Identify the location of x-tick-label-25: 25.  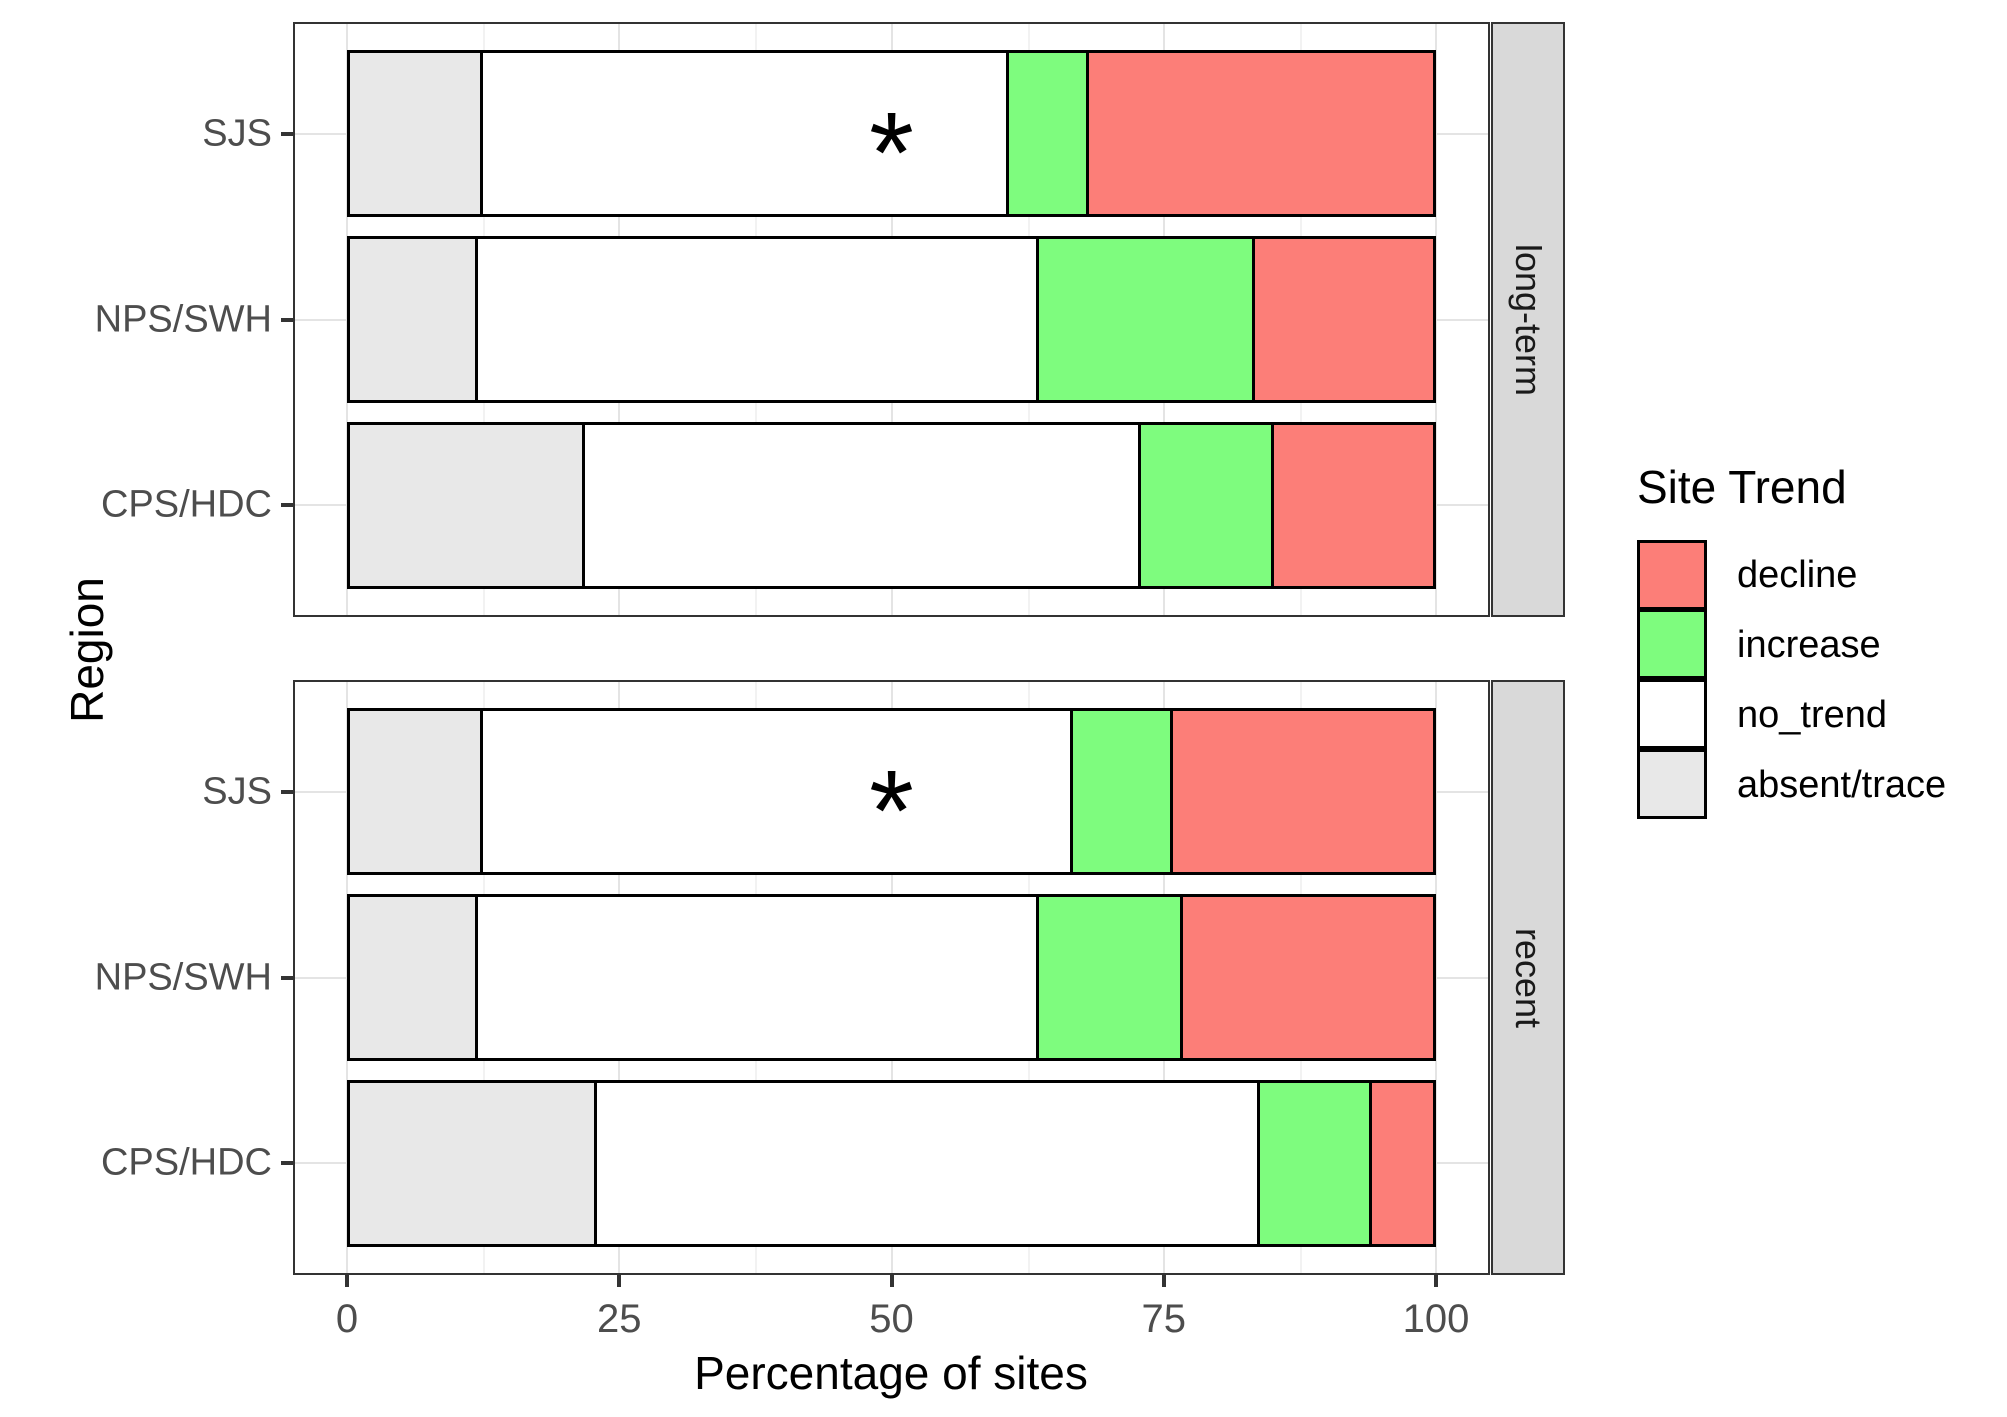
(619, 1319).